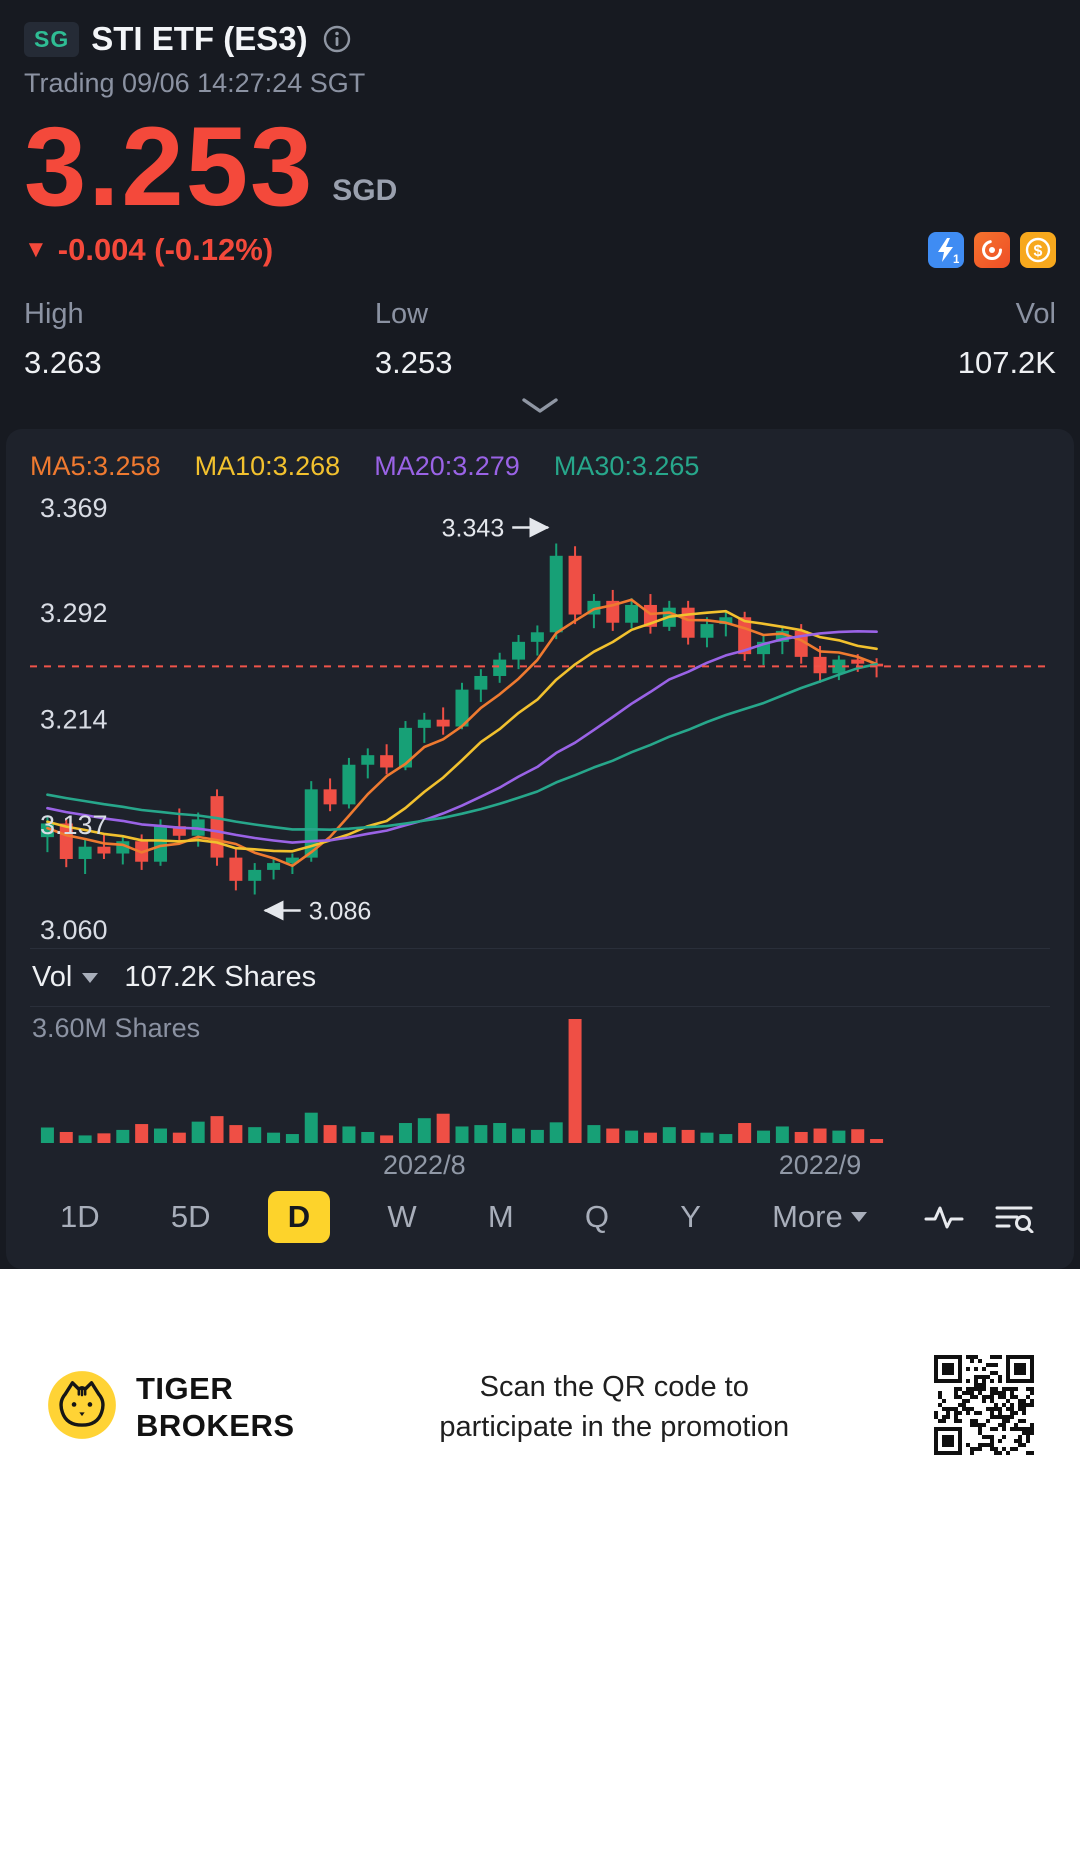 Image resolution: width=1080 pixels, height=1872 pixels. What do you see at coordinates (597, 1217) in the screenshot?
I see `tab-quarter: Q` at bounding box center [597, 1217].